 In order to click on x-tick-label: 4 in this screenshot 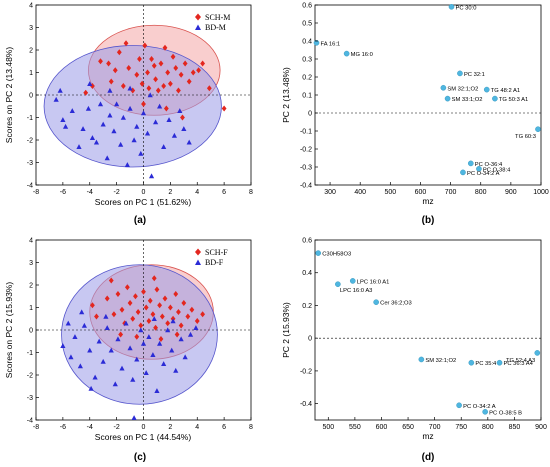, I will do `click(197, 427)`.